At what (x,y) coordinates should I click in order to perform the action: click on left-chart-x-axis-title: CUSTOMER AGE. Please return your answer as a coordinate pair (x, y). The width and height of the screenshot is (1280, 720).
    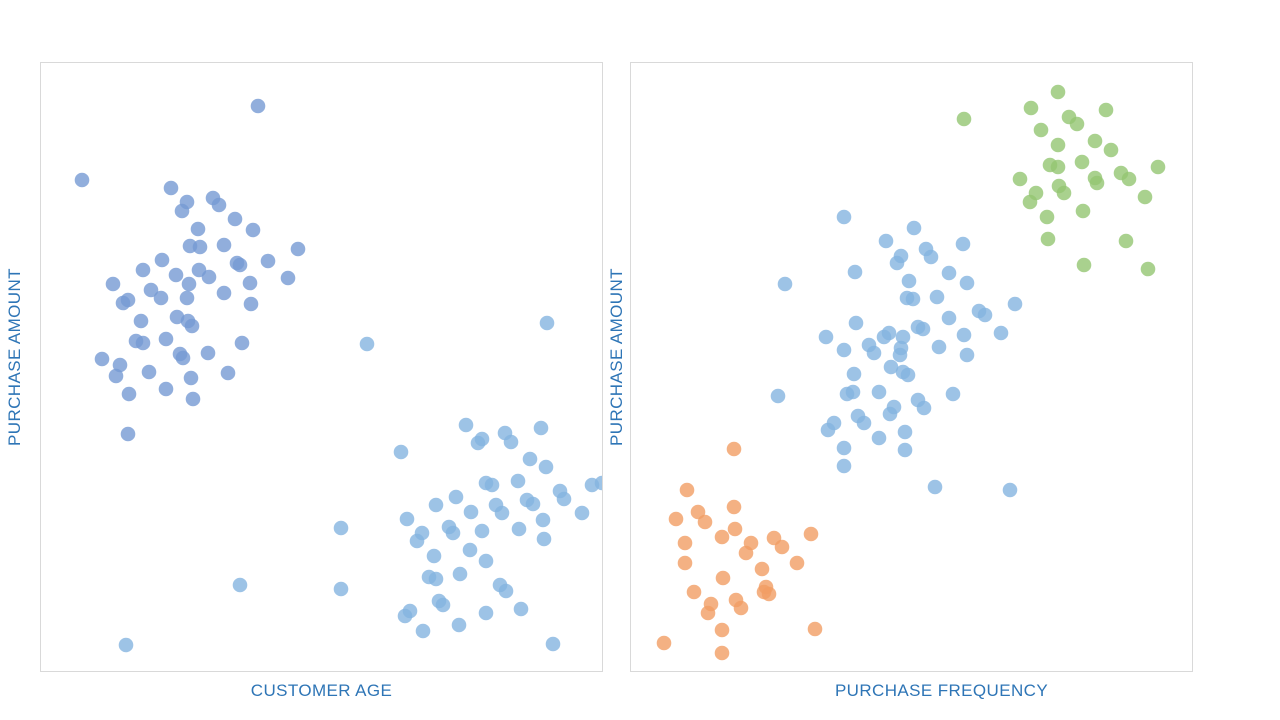
    Looking at the image, I should click on (321, 690).